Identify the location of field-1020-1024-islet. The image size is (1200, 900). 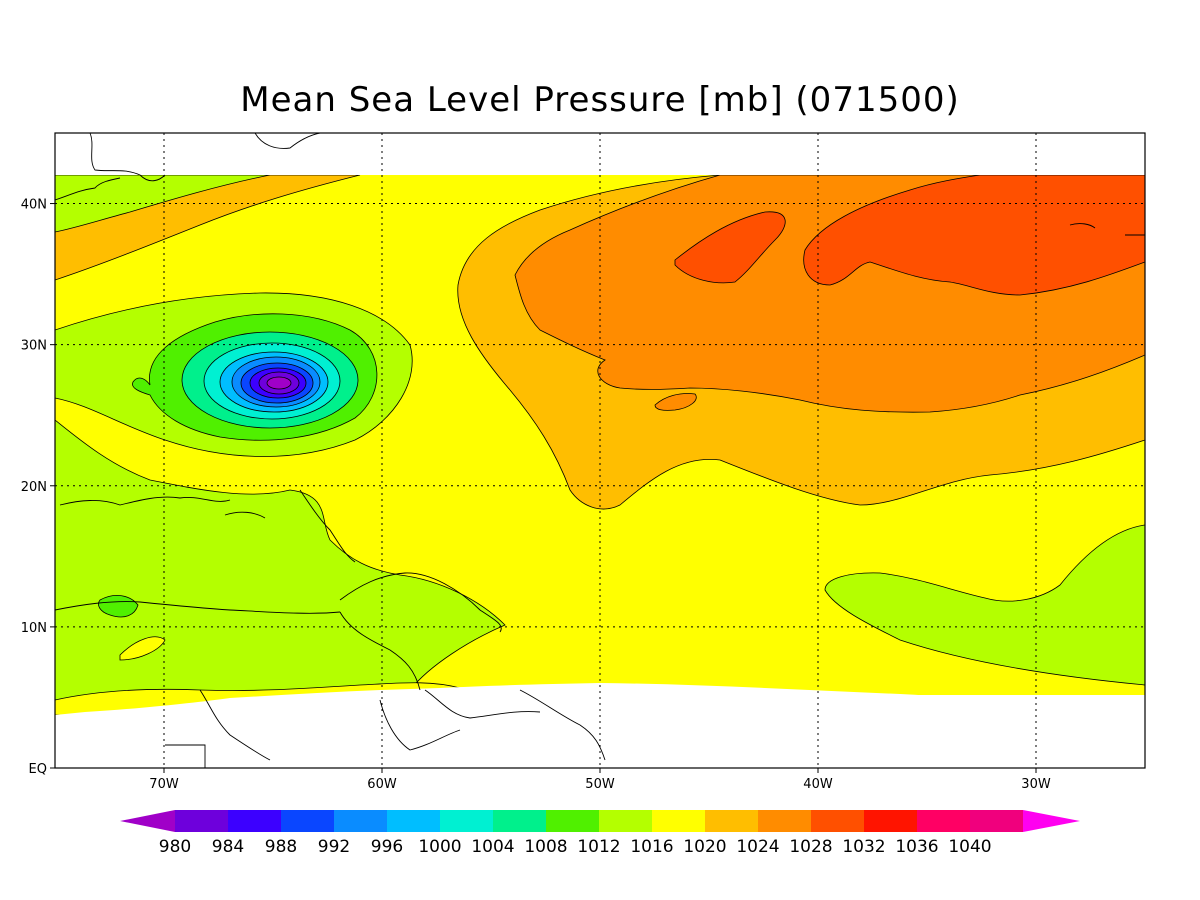
(675, 402).